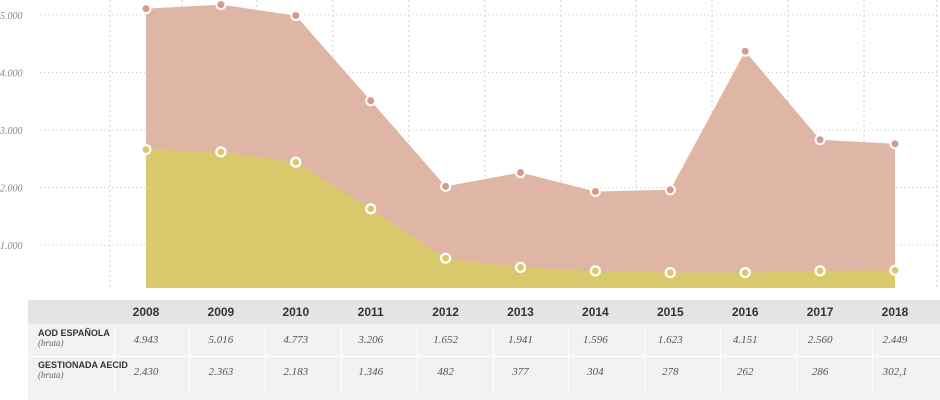 The height and width of the screenshot is (400, 940). What do you see at coordinates (221, 340) in the screenshot?
I see `table-cell-0-2009: 5.016` at bounding box center [221, 340].